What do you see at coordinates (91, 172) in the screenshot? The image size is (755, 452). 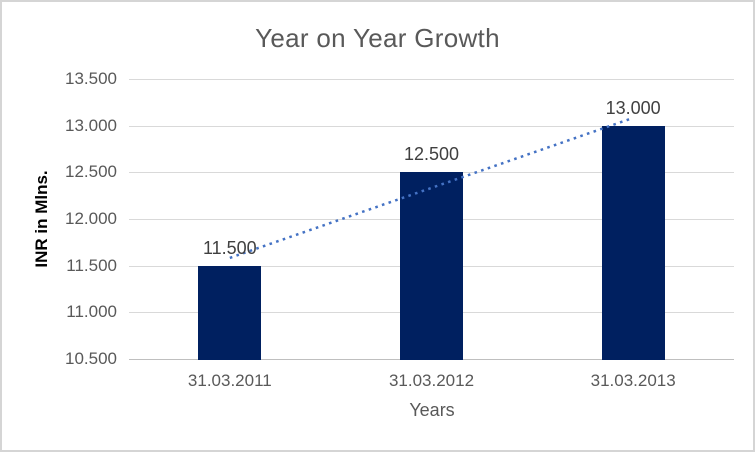 I see `y-tick-label: 12.500` at bounding box center [91, 172].